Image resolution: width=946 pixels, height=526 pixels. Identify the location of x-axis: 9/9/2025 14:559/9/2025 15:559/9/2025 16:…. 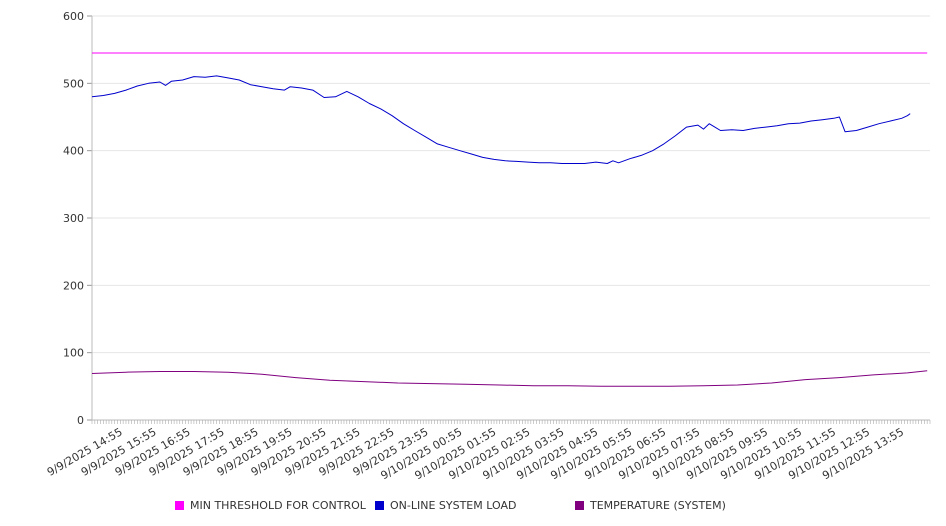
(488, 450).